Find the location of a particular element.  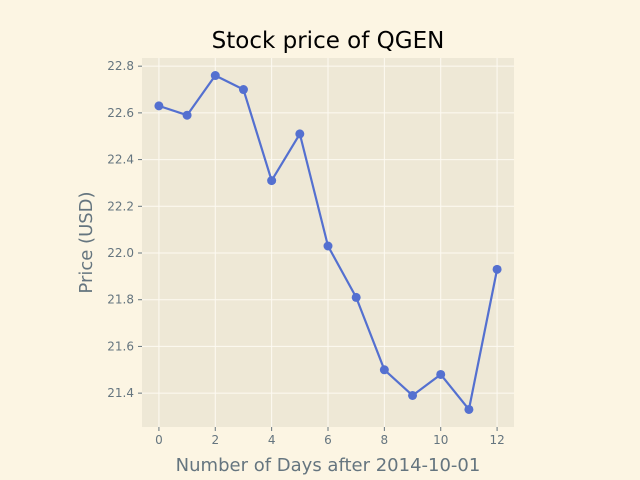

y-tick-label: 22.0 is located at coordinates (120, 253).